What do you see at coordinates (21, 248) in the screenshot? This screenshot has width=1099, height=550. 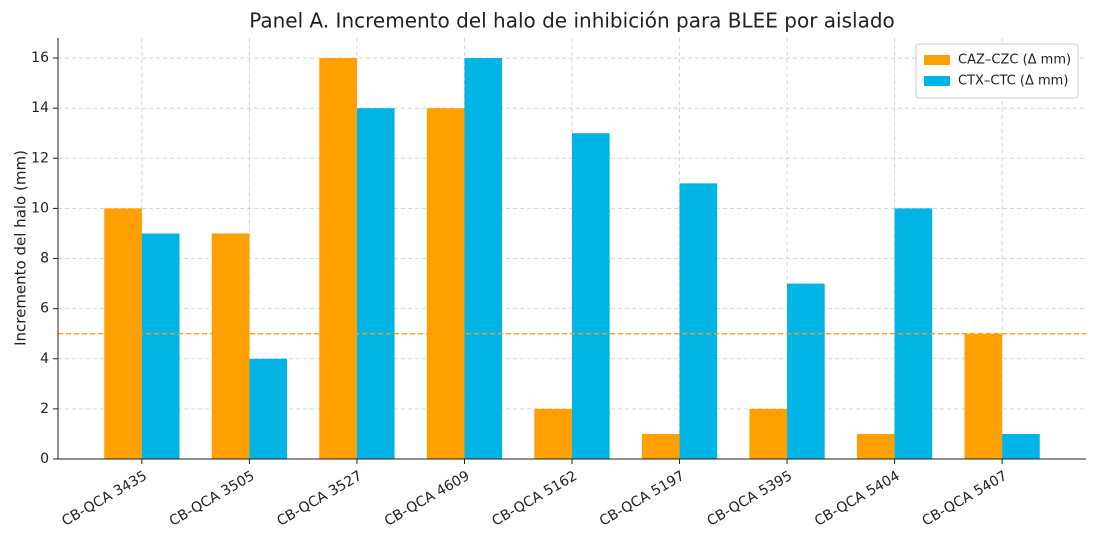 I see `y-axis-label: Incremento del halo (mm)` at bounding box center [21, 248].